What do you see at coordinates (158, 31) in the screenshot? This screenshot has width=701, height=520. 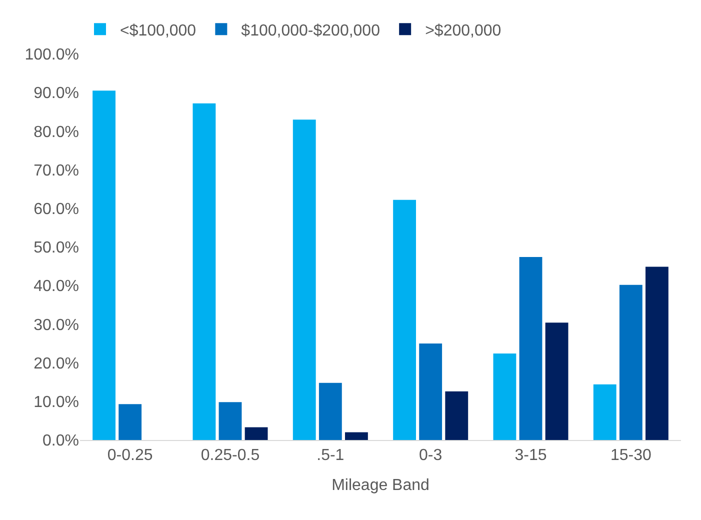 I see `legend-label: <$100,000` at bounding box center [158, 31].